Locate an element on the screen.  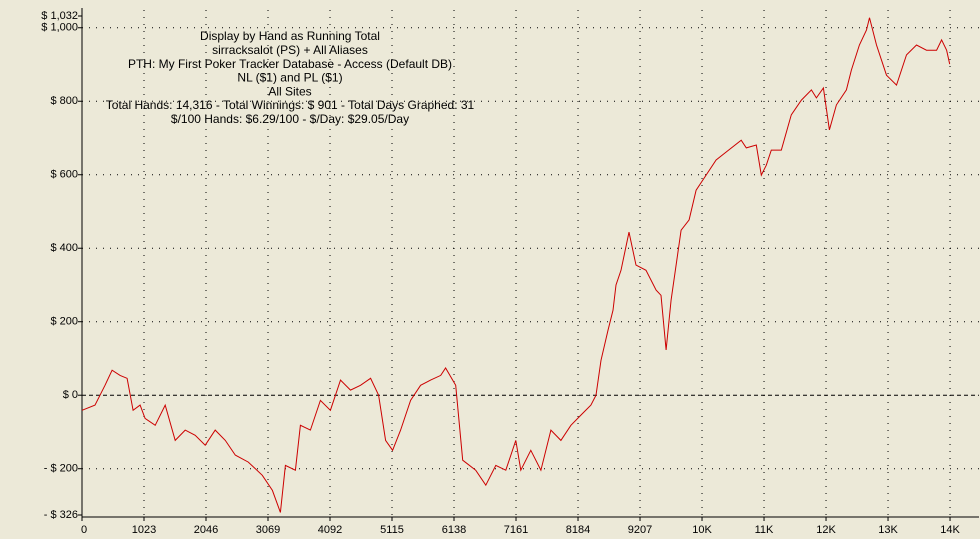
annotation: Display by Hand as Running Total is located at coordinates (290, 36).